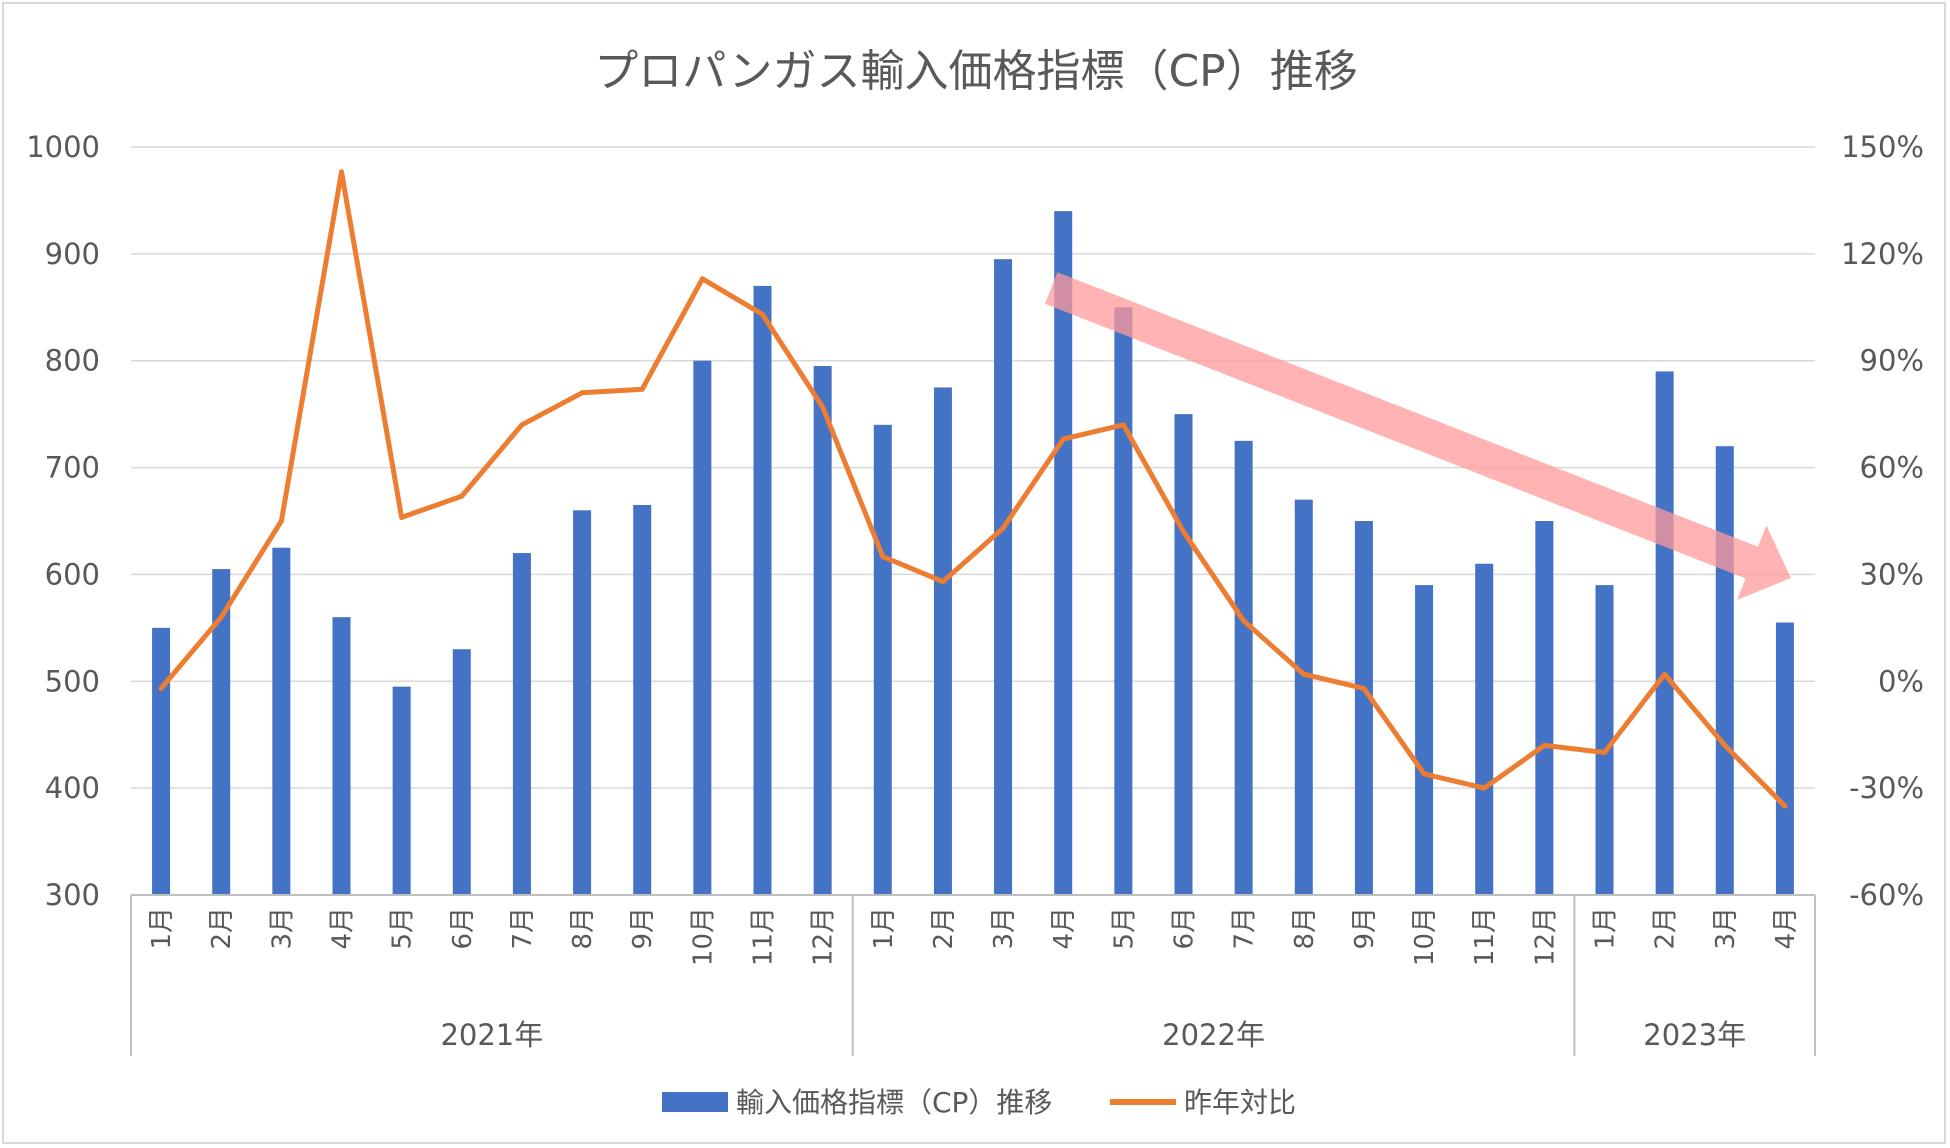  Describe the element at coordinates (1694, 1035) in the screenshot. I see `year-group-label: 2023年` at that location.